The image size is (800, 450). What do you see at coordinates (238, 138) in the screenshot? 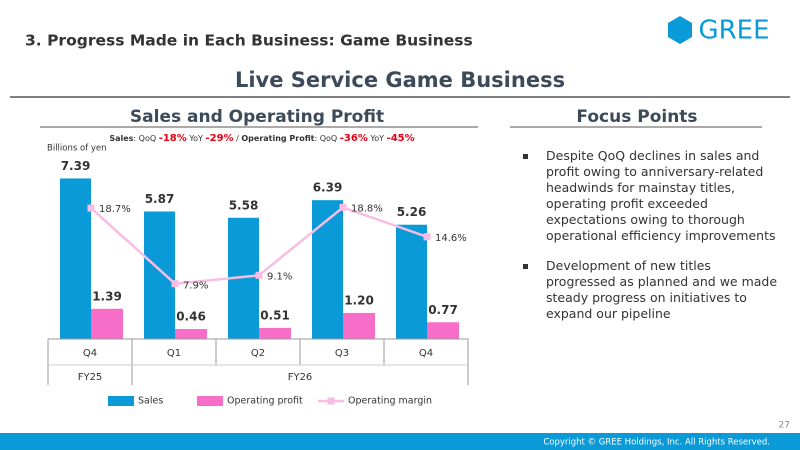
I see `subtitle-part: /` at bounding box center [238, 138].